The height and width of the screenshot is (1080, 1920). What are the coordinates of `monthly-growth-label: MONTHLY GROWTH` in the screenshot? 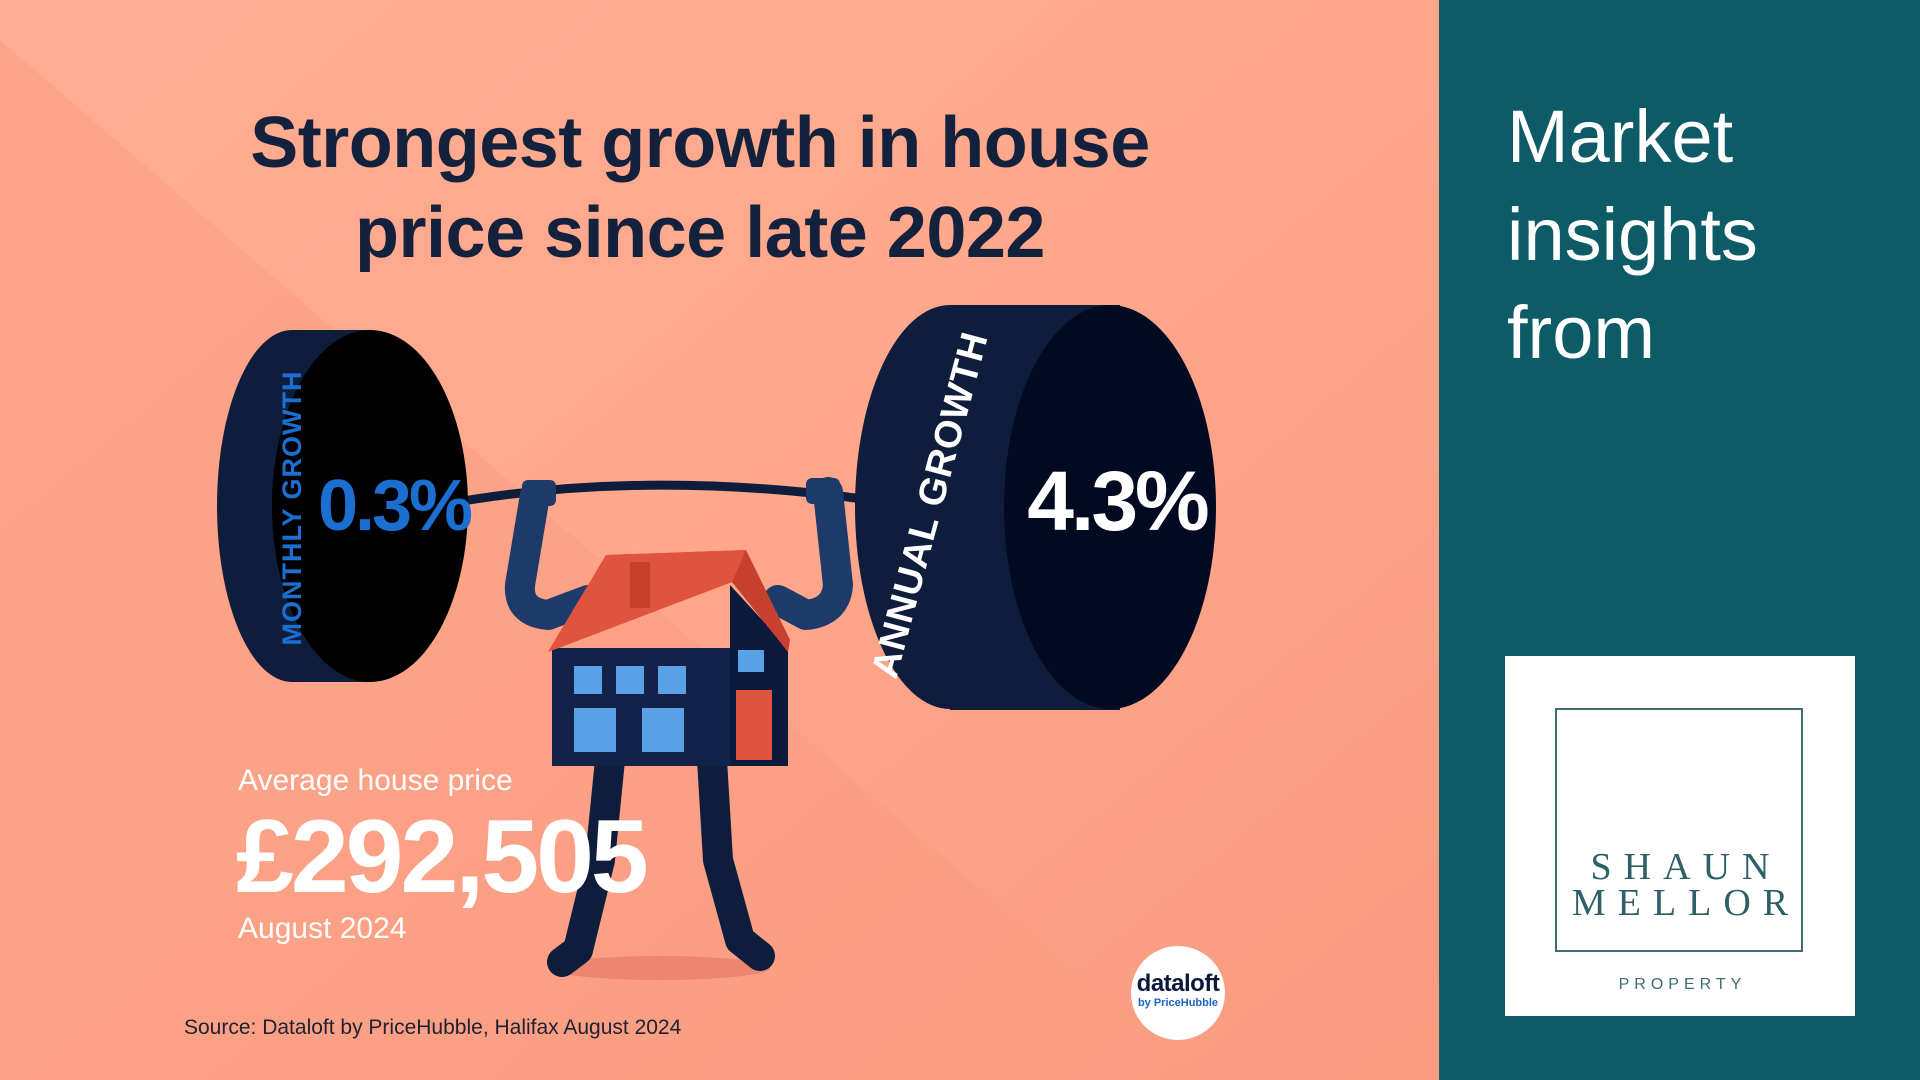 It's located at (292, 508).